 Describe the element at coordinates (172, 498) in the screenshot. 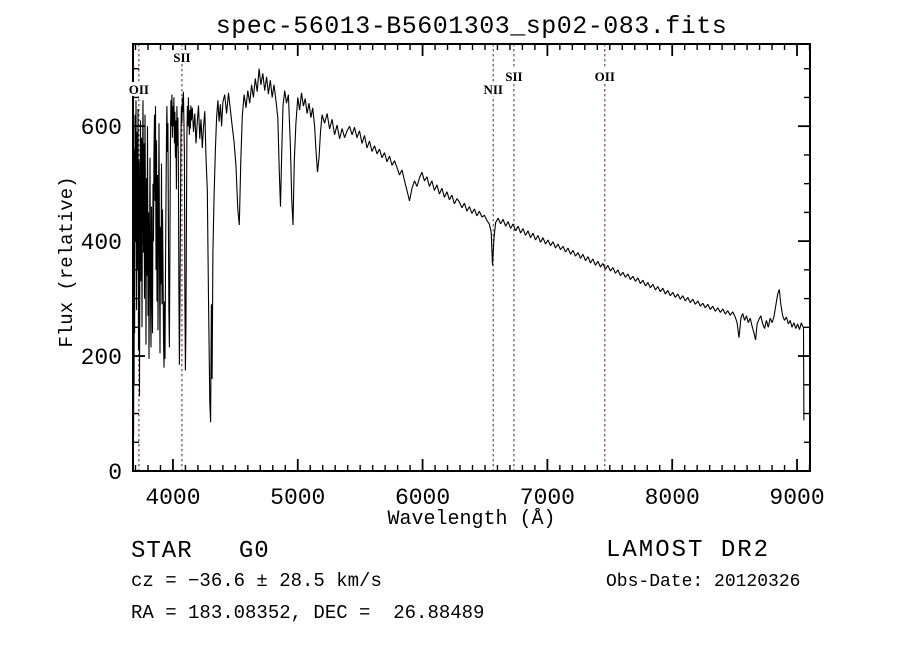

I see `x-tick-label: 4000` at that location.